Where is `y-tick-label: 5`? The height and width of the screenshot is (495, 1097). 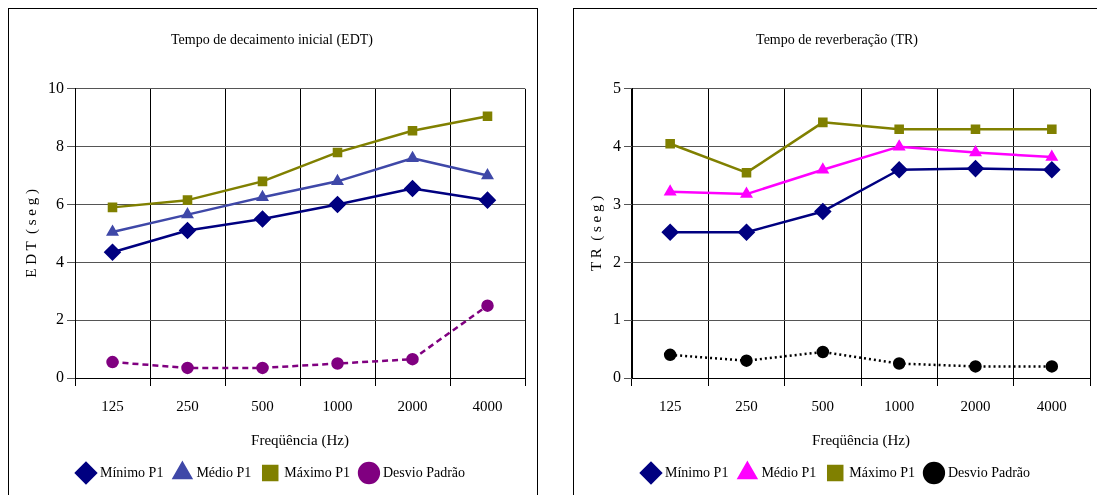 y-tick-label: 5 is located at coordinates (617, 87).